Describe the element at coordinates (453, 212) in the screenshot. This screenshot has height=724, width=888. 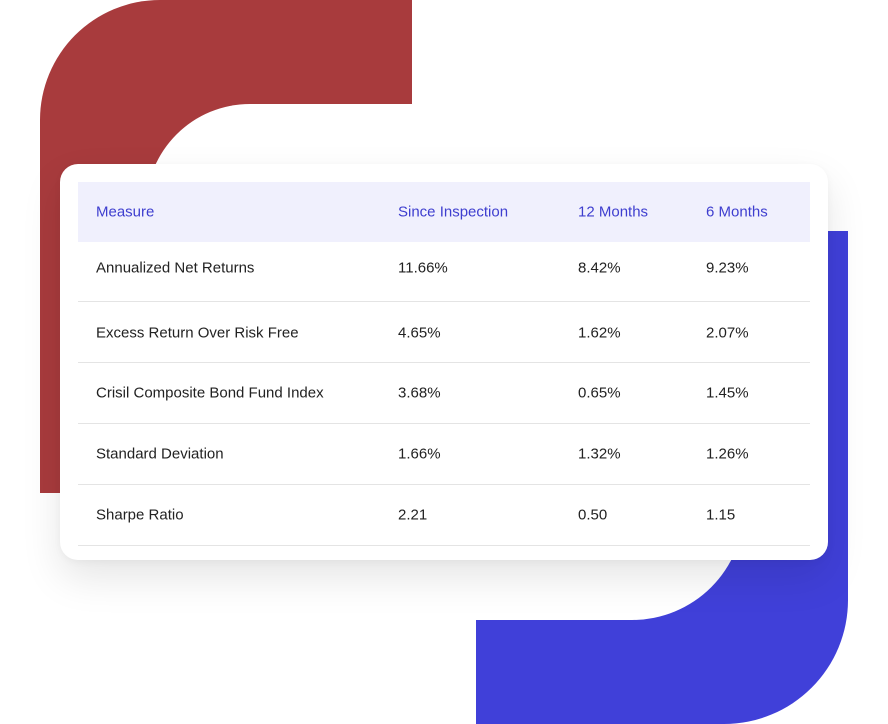
I see `header-since-inspection: Since Inspection` at that location.